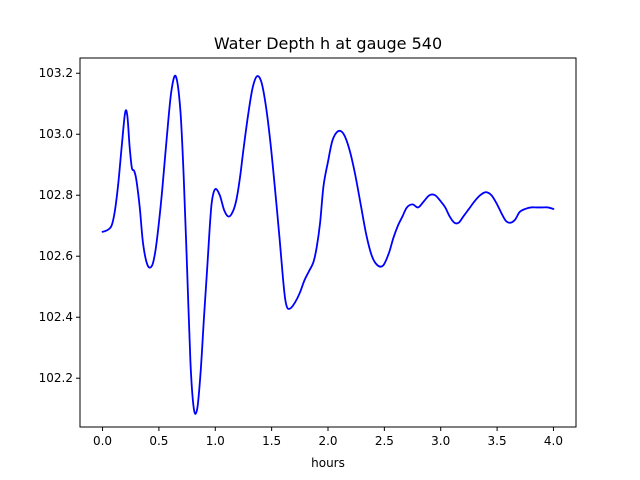 This screenshot has width=640, height=480. I want to click on x-tick-label: 2.0, so click(327, 441).